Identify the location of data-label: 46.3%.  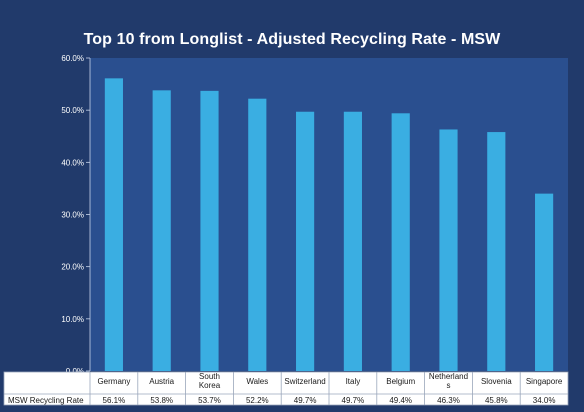
(448, 400).